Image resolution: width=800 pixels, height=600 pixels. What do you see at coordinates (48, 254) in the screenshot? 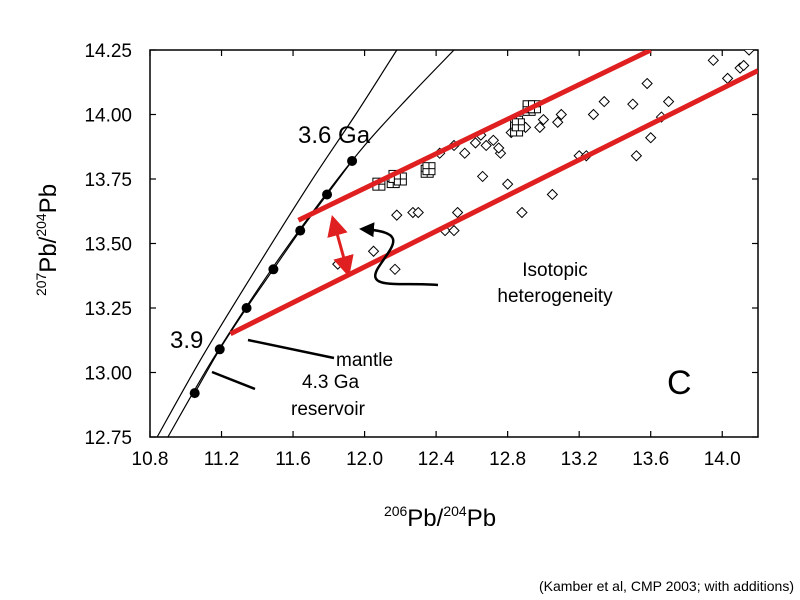
I see `y-axis-title-mid: Pb/` at bounding box center [48, 254].